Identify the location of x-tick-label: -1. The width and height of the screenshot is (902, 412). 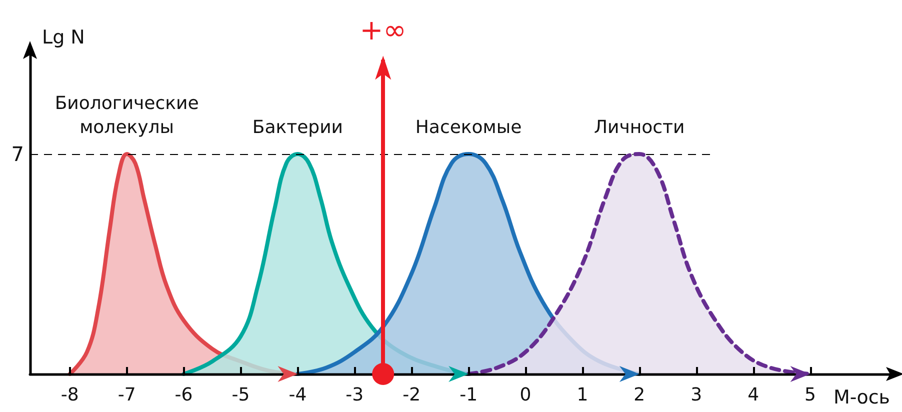
(469, 395).